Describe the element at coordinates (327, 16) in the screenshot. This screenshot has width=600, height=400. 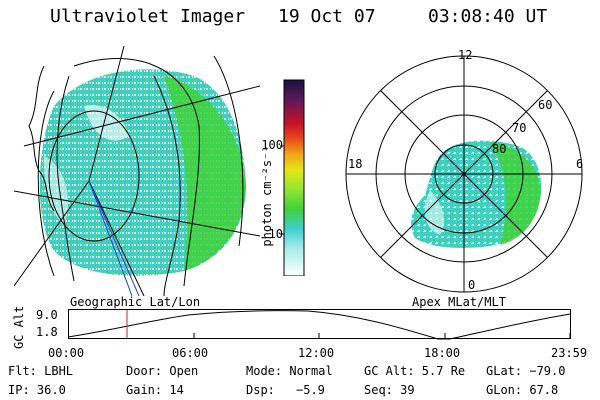
I see `date-label: 19 Oct 07` at that location.